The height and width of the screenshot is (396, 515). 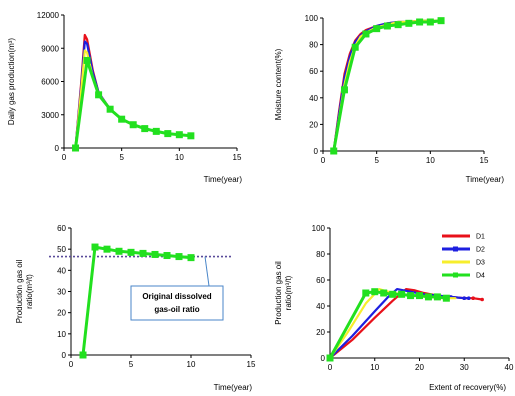 What do you see at coordinates (61, 292) in the screenshot?
I see `y-tick-label: 30` at bounding box center [61, 292].